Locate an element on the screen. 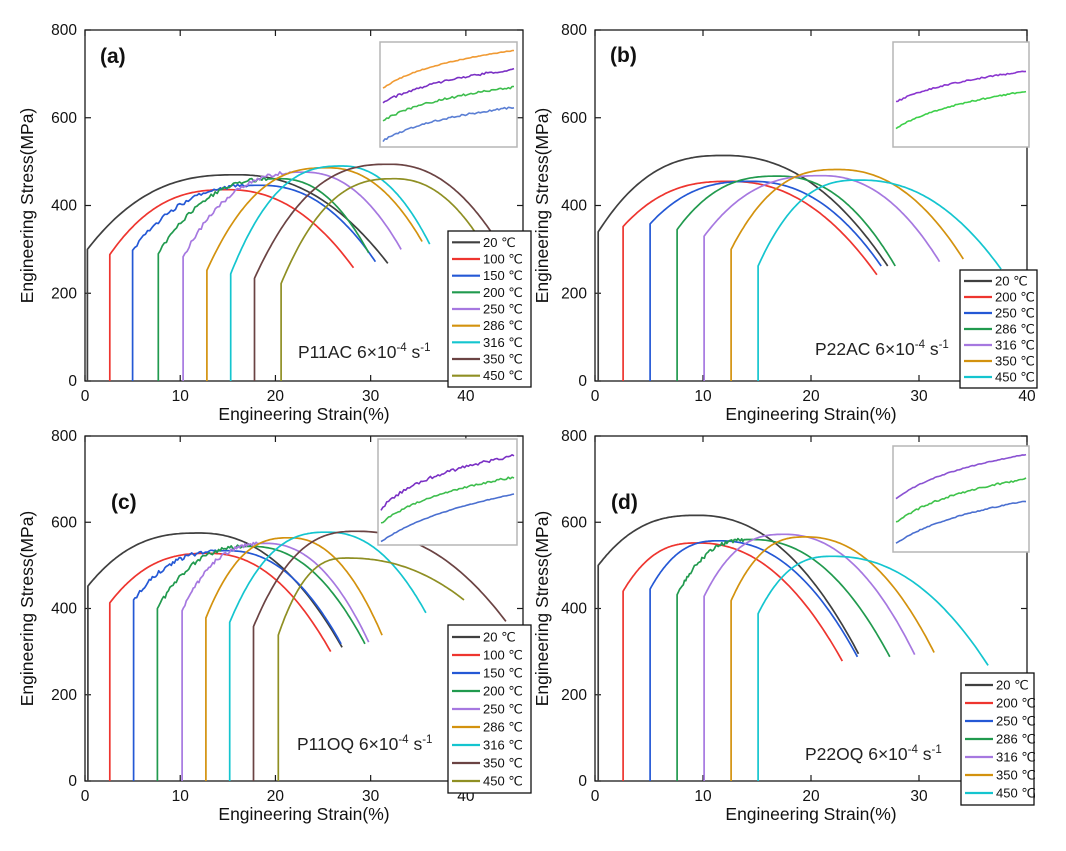 Image resolution: width=1066 pixels, height=851 pixels. legend-label: 100 ℃ is located at coordinates (503, 259).